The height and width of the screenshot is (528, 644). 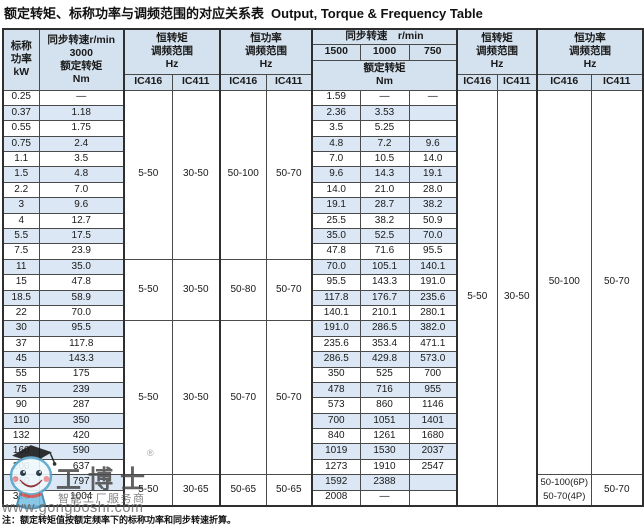 I want to click on power-cell: 7.5, so click(x=21, y=251).